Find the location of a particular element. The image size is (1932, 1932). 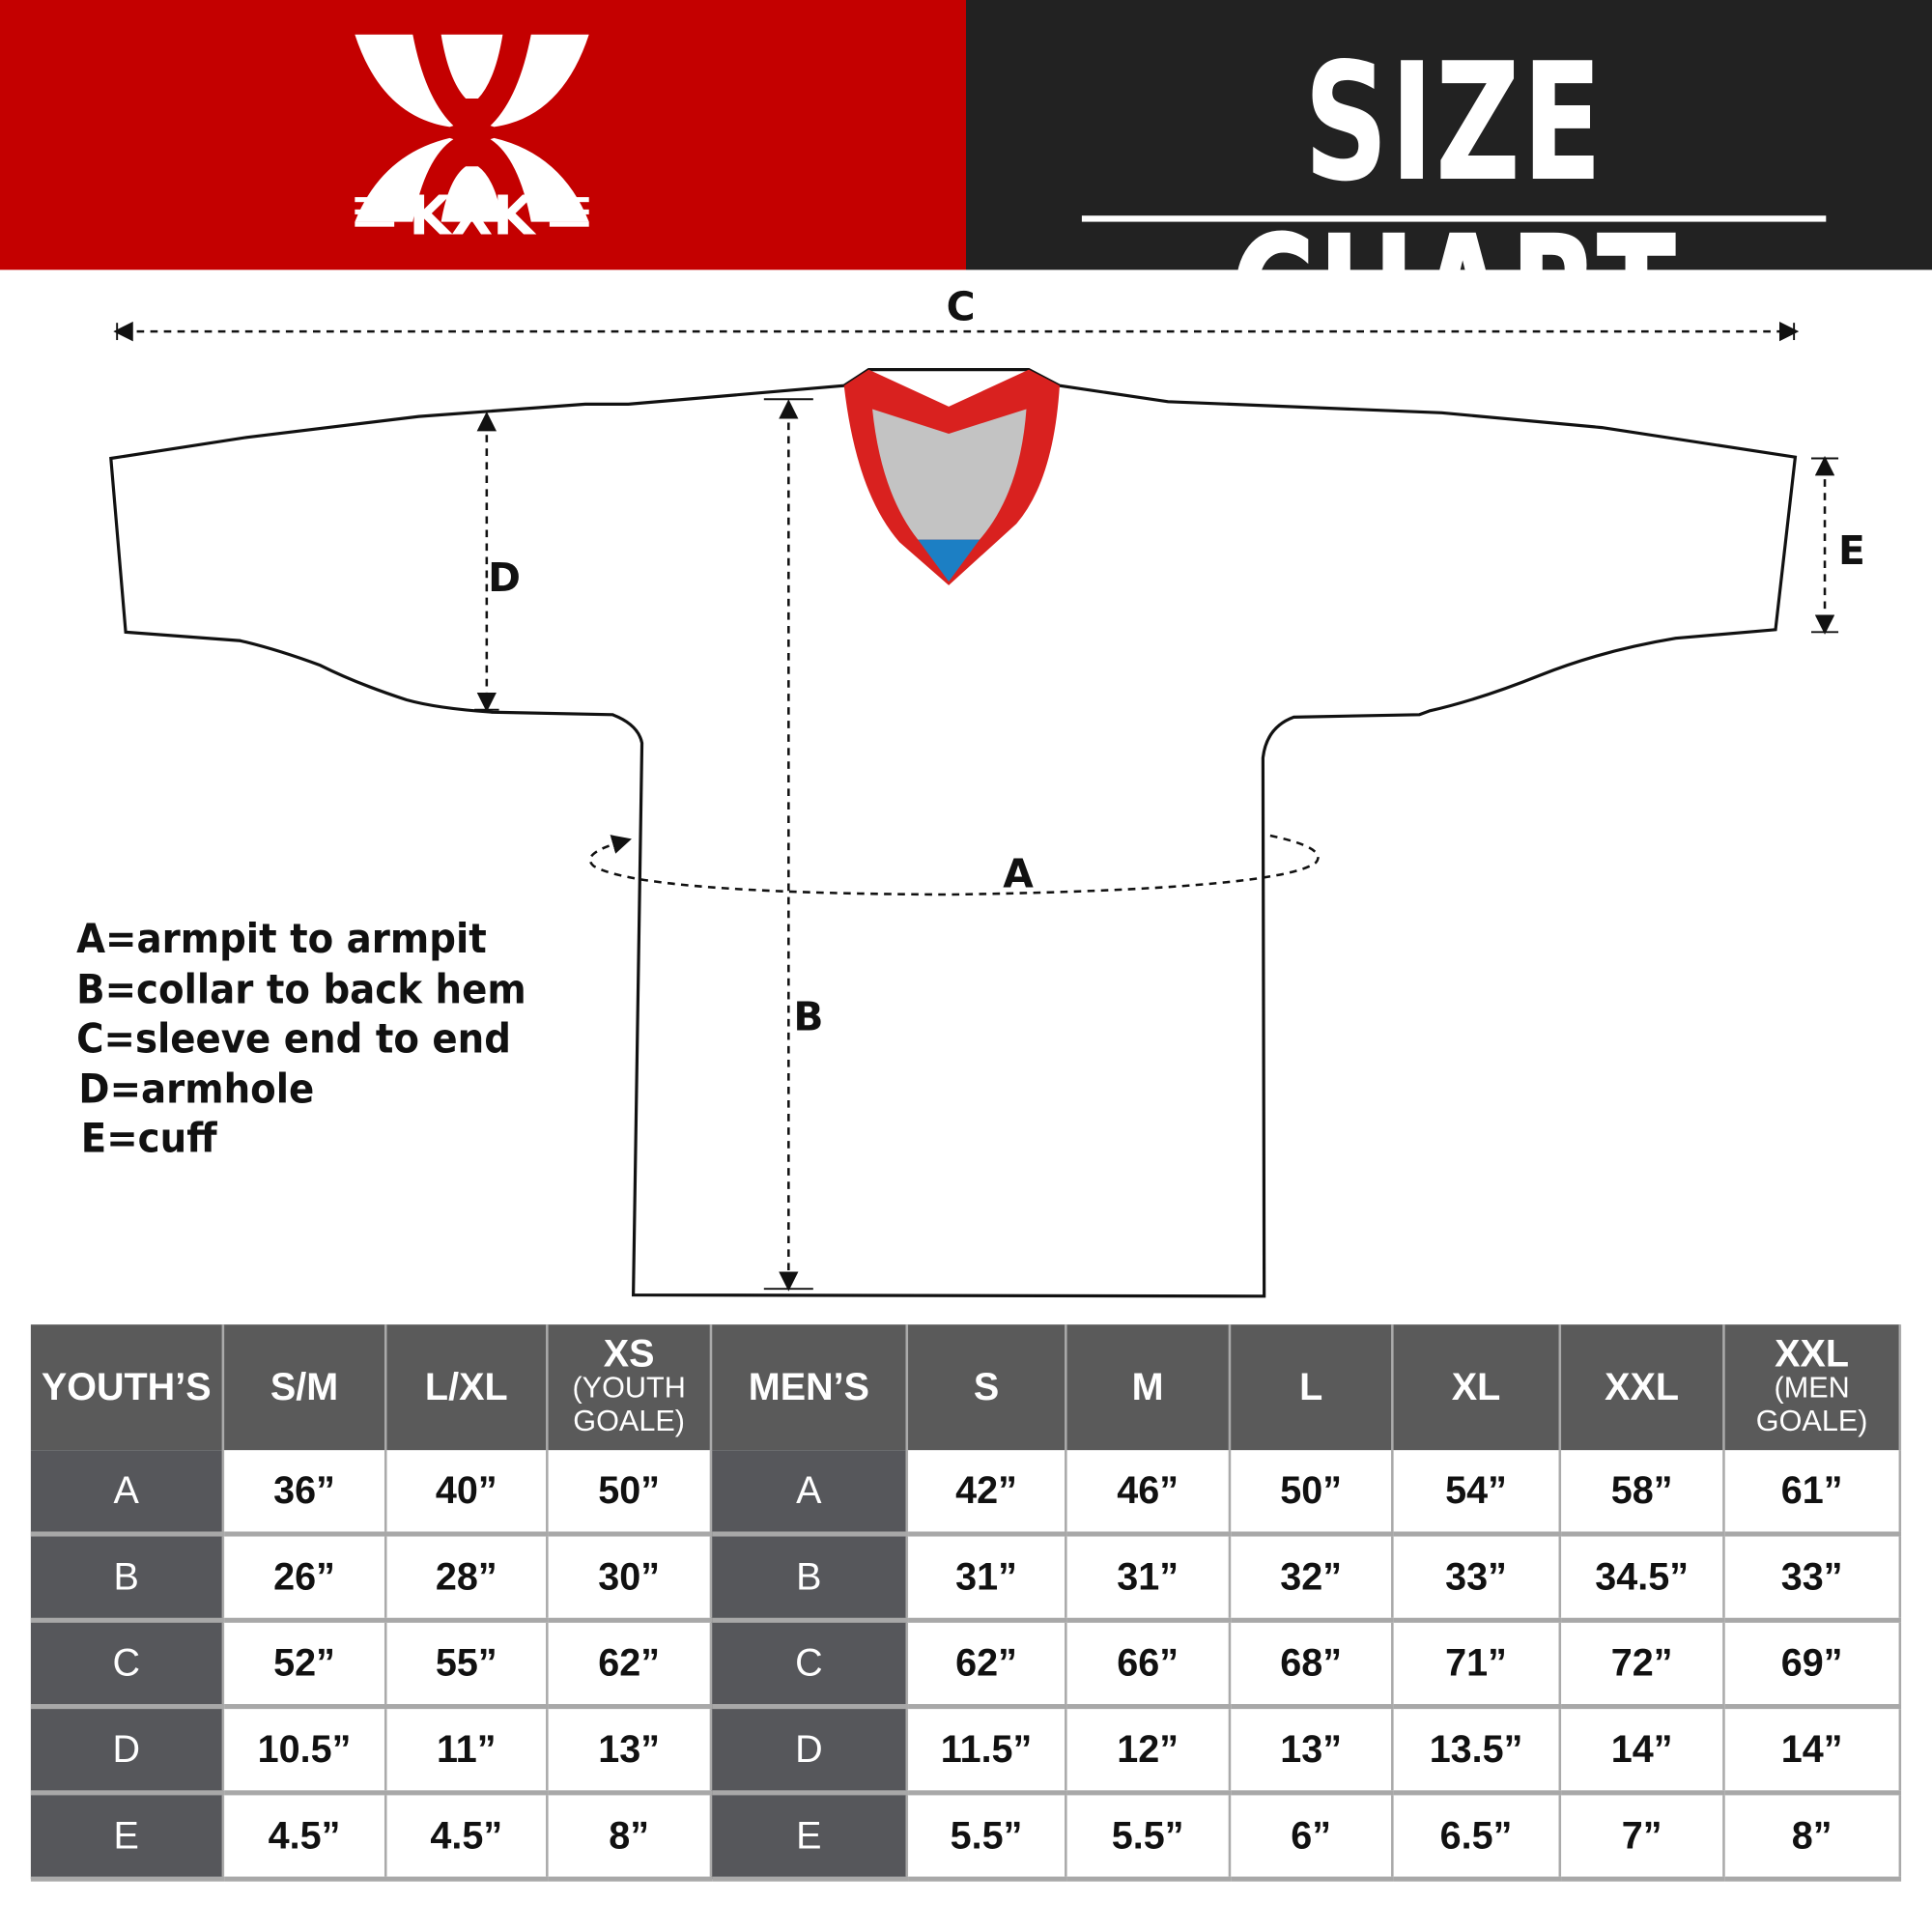

size-header: S is located at coordinates (986, 1387).